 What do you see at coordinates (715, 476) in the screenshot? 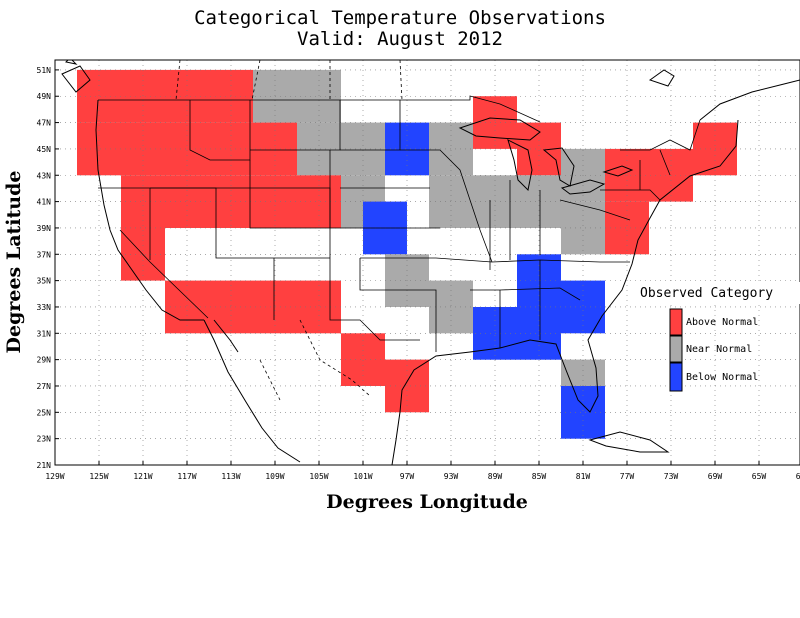
I see `x-tick-label: 69W` at bounding box center [715, 476].